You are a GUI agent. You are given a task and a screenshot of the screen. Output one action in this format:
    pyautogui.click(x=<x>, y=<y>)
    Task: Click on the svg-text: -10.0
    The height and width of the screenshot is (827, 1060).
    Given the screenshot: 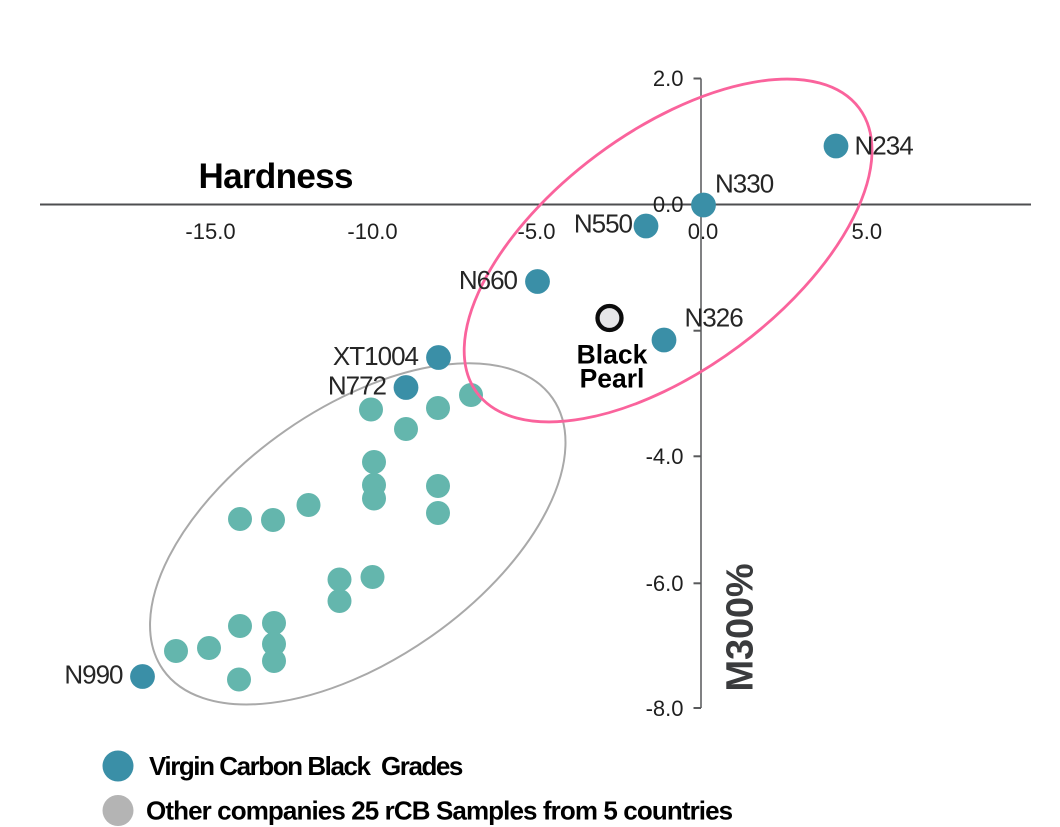 What is the action you would take?
    pyautogui.click(x=372, y=231)
    